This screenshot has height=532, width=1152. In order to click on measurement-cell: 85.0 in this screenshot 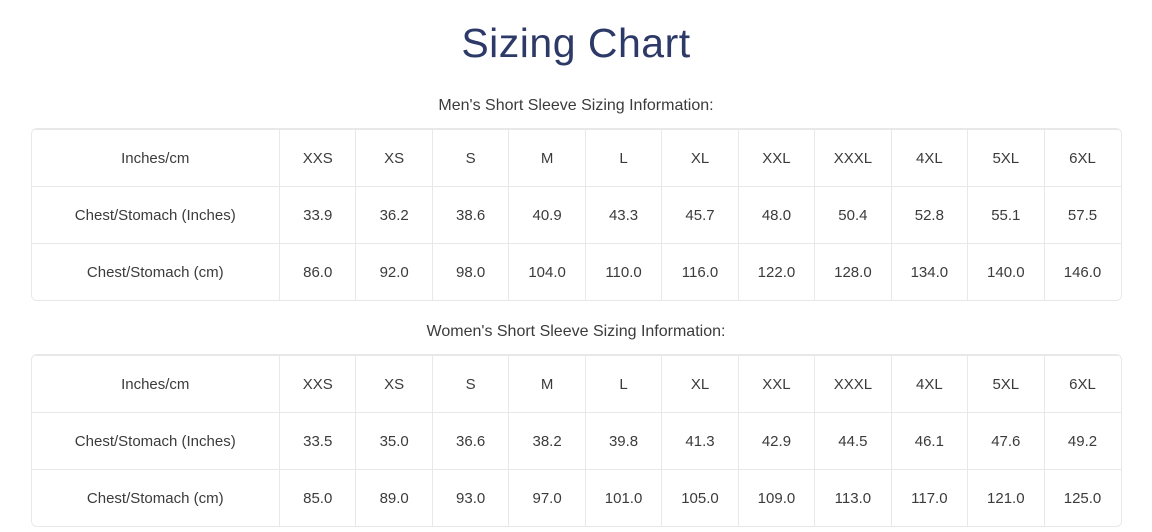, I will do `click(317, 497)`.